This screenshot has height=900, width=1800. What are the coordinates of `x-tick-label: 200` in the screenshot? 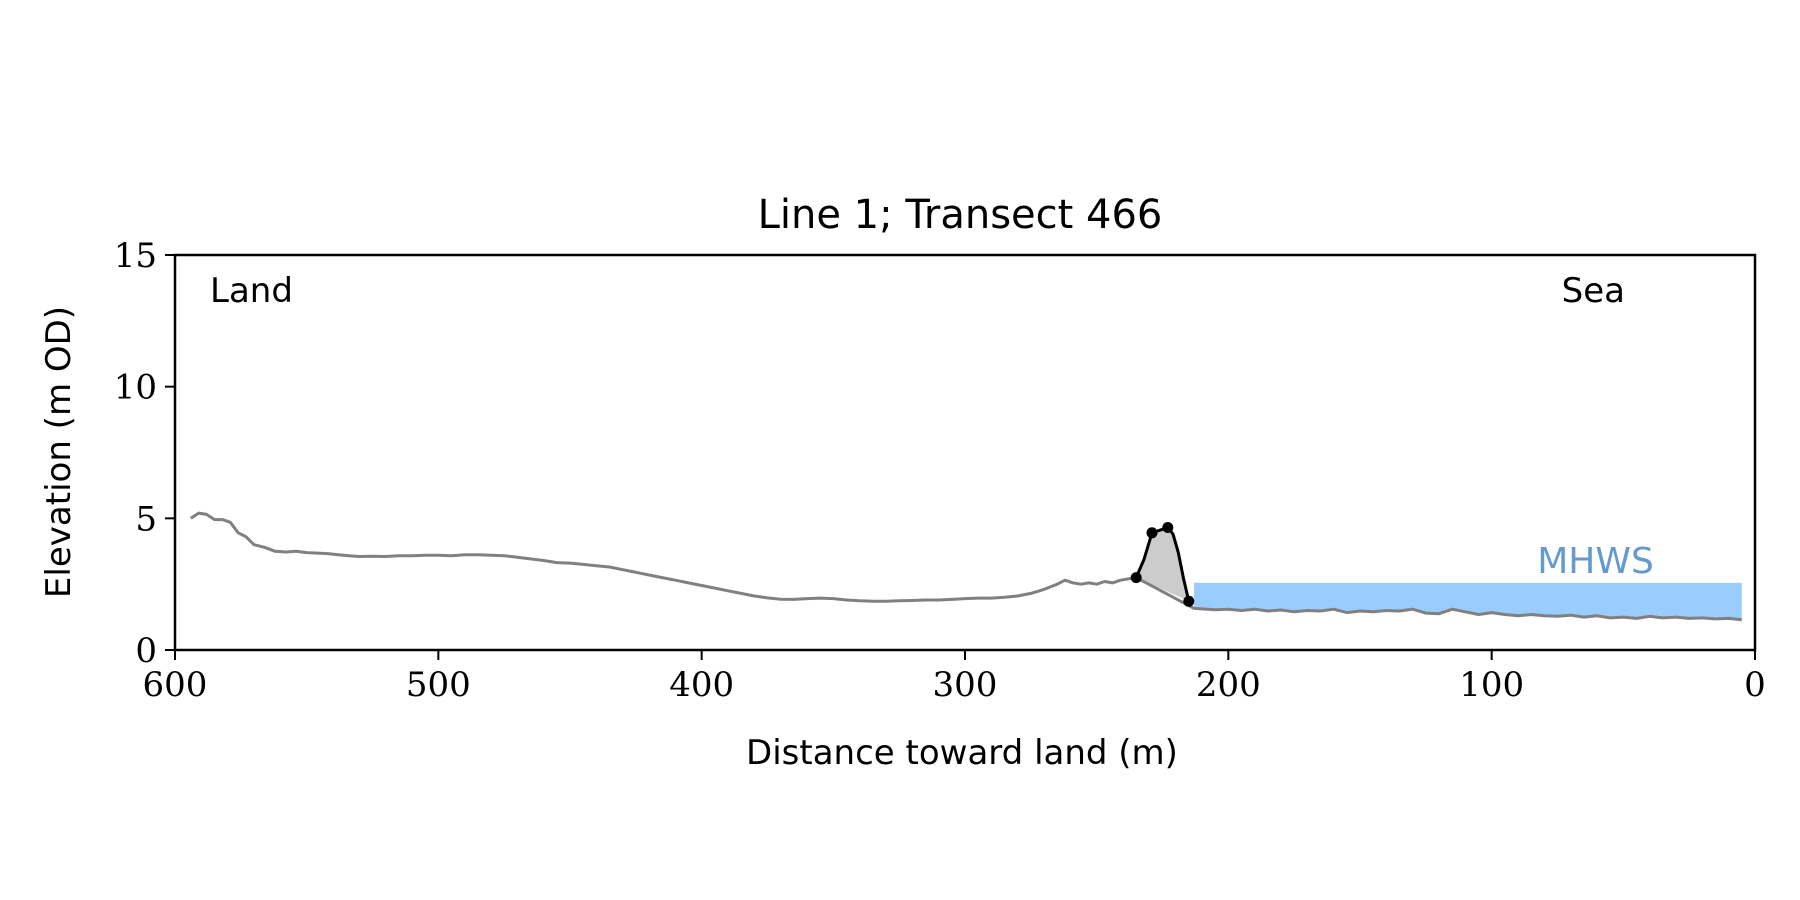 It's located at (1228, 685).